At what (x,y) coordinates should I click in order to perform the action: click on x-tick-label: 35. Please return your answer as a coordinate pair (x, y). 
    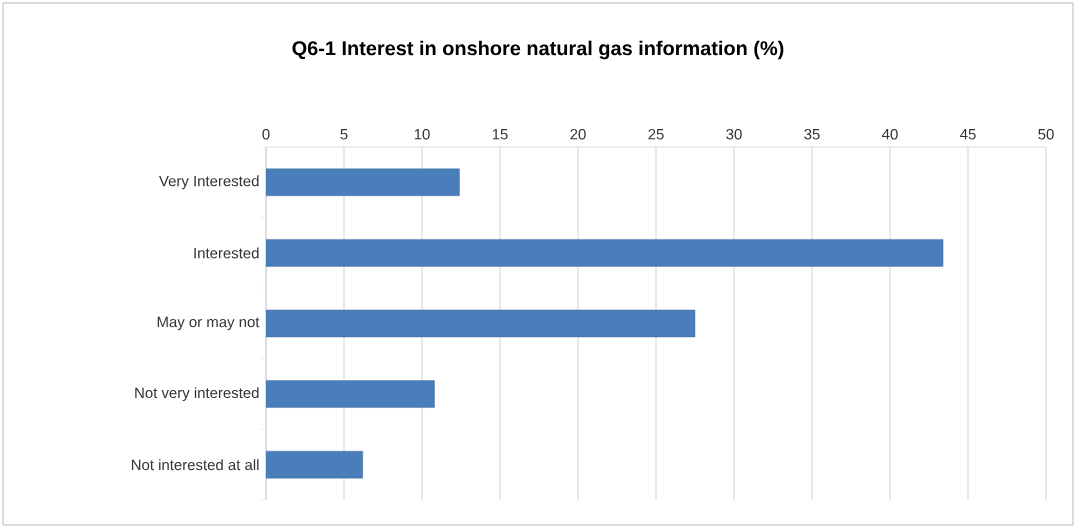
    Looking at the image, I should click on (812, 134).